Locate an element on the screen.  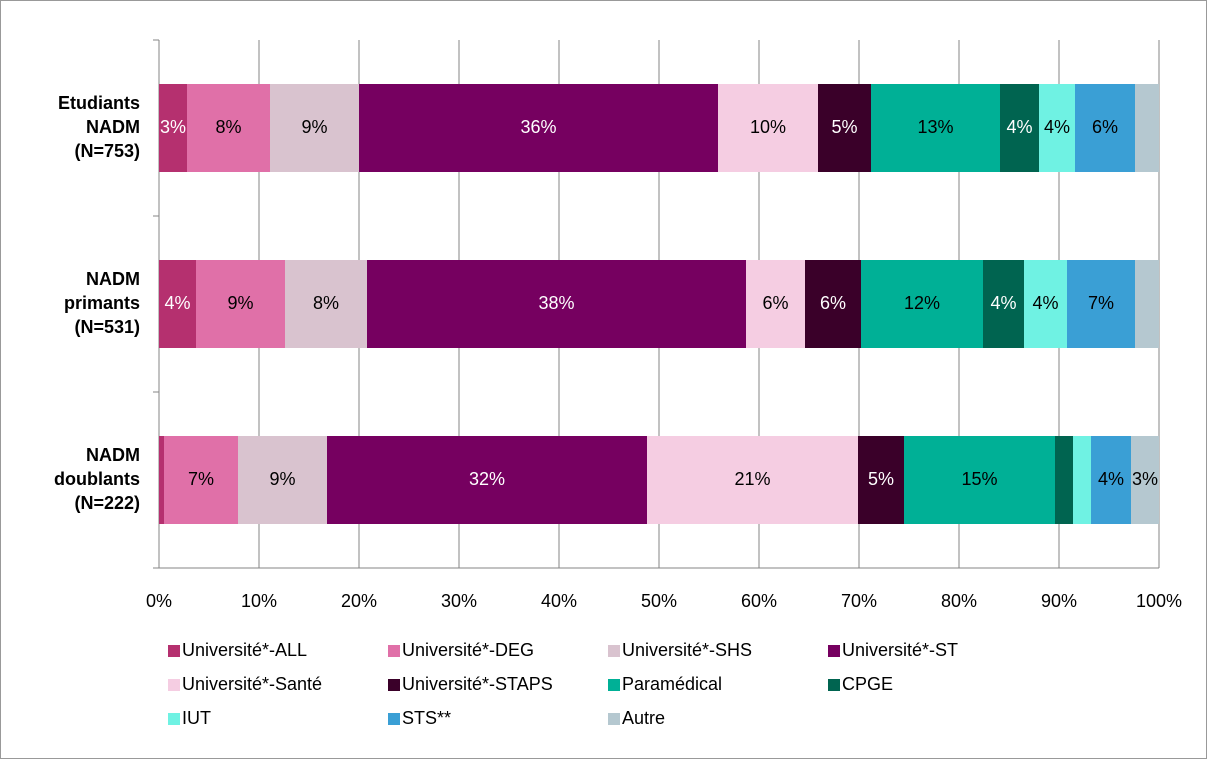
legend-label: CPGE is located at coordinates (867, 684).